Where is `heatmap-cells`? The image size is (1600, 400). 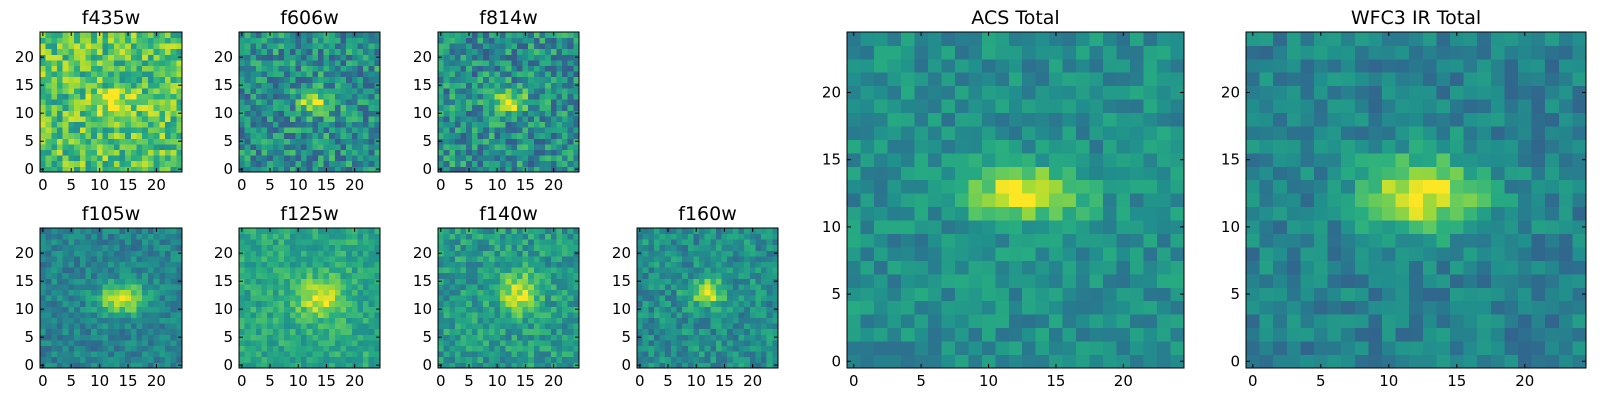
heatmap-cells is located at coordinates (111, 298).